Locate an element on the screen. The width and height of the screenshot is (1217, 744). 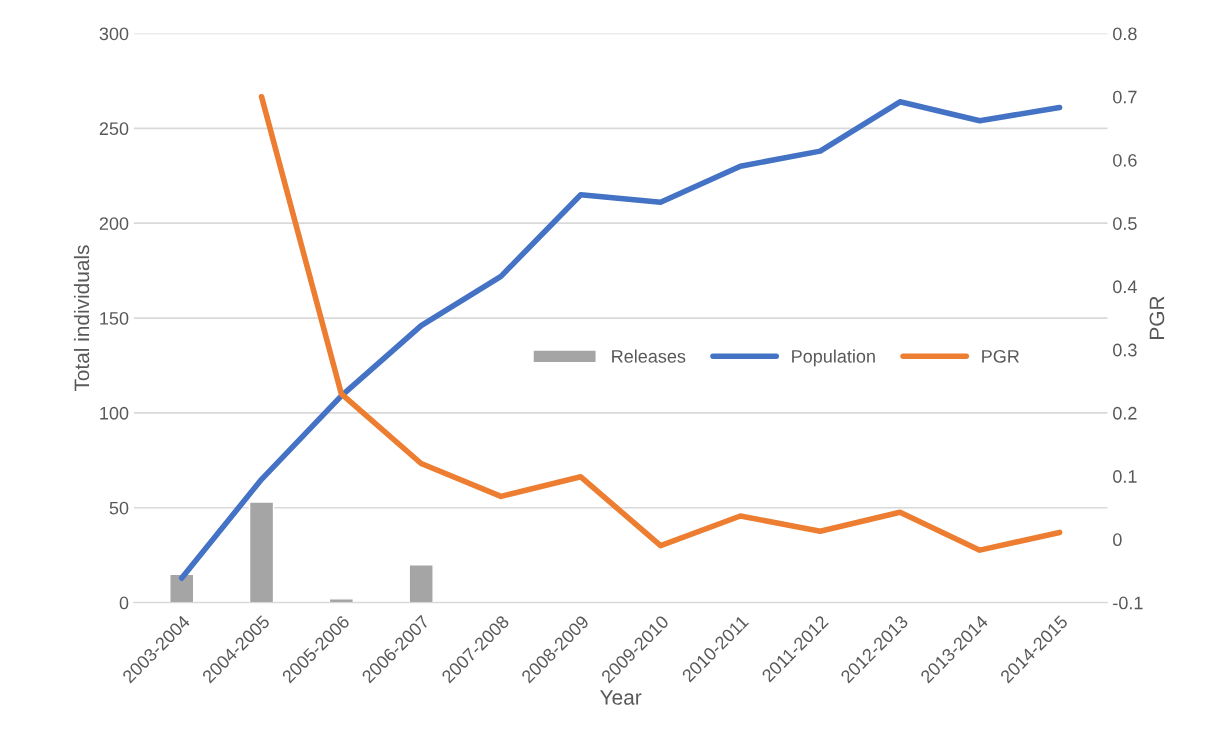
y2-tick-label: 0.5 is located at coordinates (1125, 223).